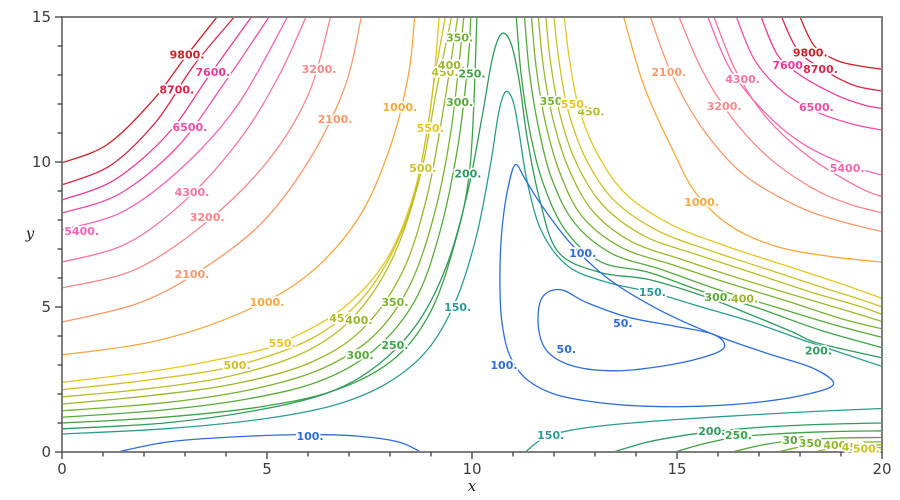  I want to click on contour-label-9800: 9800., so click(187, 55).